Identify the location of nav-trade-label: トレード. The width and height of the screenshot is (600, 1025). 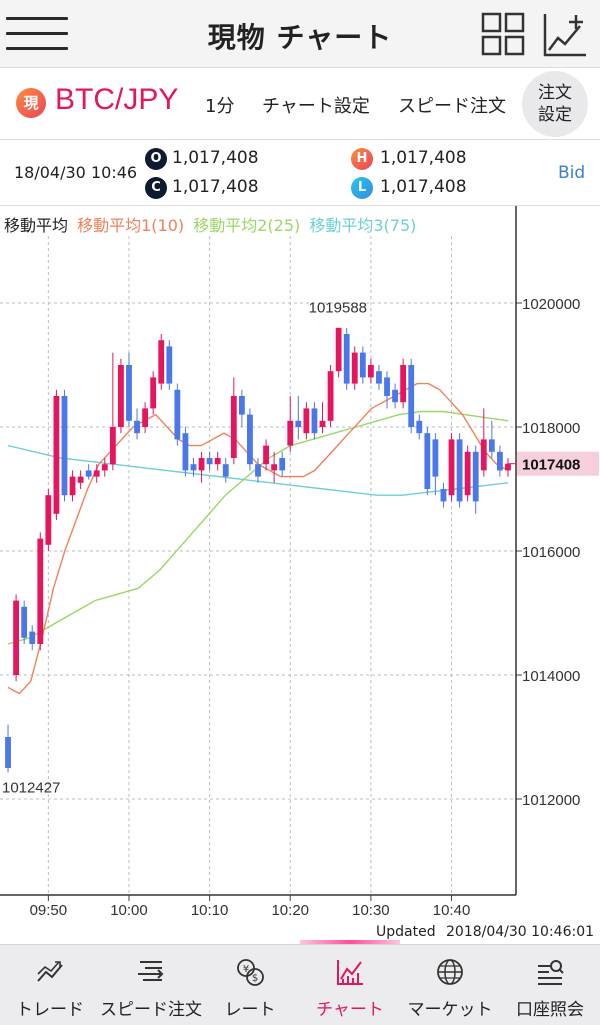
(50, 1010).